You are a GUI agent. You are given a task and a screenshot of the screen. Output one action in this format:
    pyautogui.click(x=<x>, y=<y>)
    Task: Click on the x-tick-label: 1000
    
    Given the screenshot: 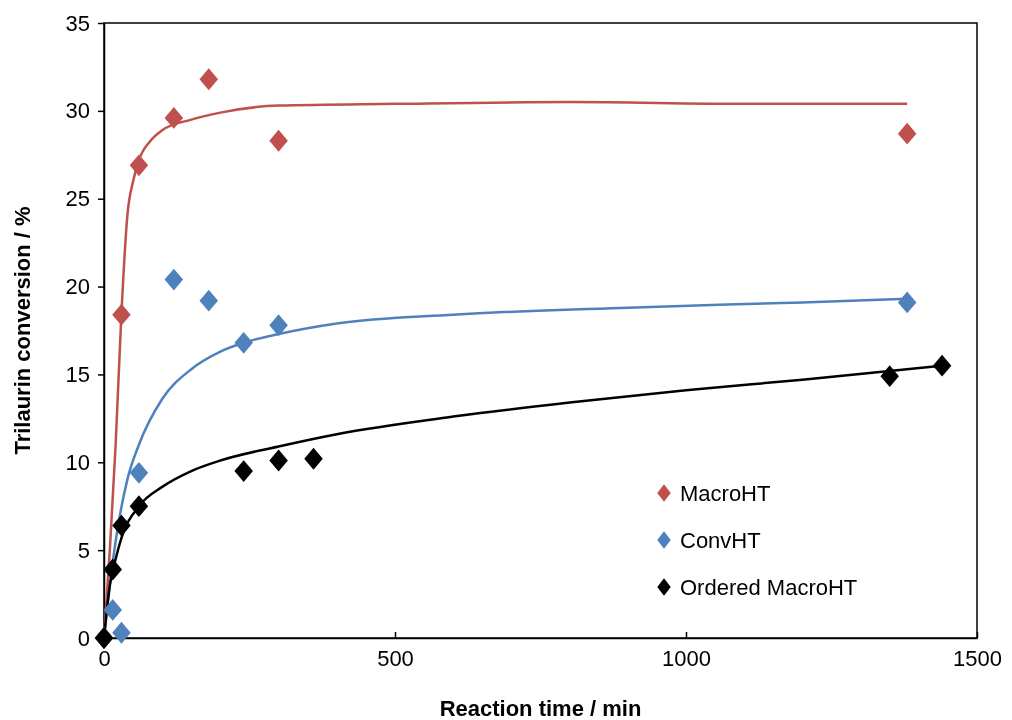 What is the action you would take?
    pyautogui.click(x=686, y=658)
    